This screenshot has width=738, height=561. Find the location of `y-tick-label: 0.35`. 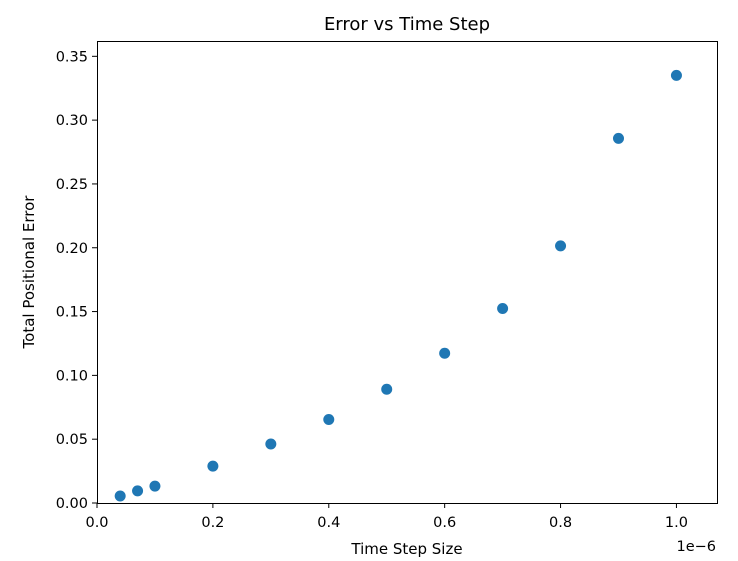

y-tick-label: 0.35 is located at coordinates (72, 57).